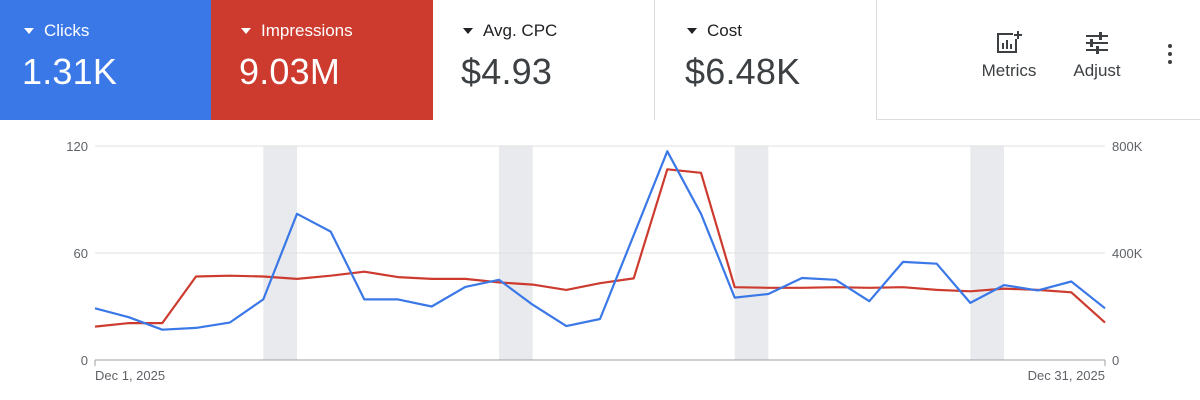 This screenshot has height=400, width=1200. What do you see at coordinates (1127, 253) in the screenshot?
I see `right-axis-tick: 400K` at bounding box center [1127, 253].